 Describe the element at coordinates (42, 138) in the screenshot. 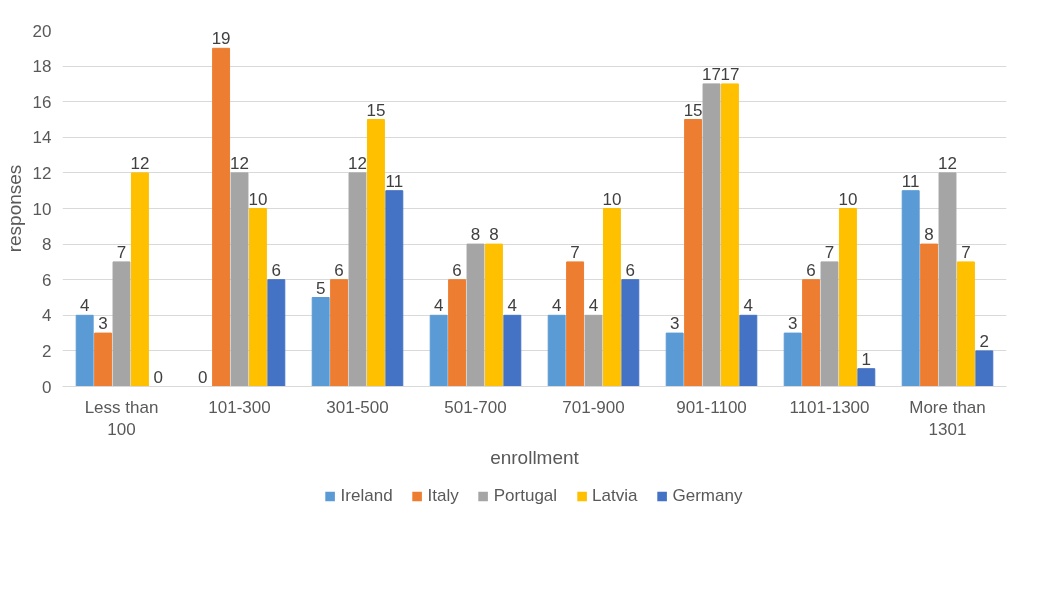

I see `y-tick-label: 14` at that location.